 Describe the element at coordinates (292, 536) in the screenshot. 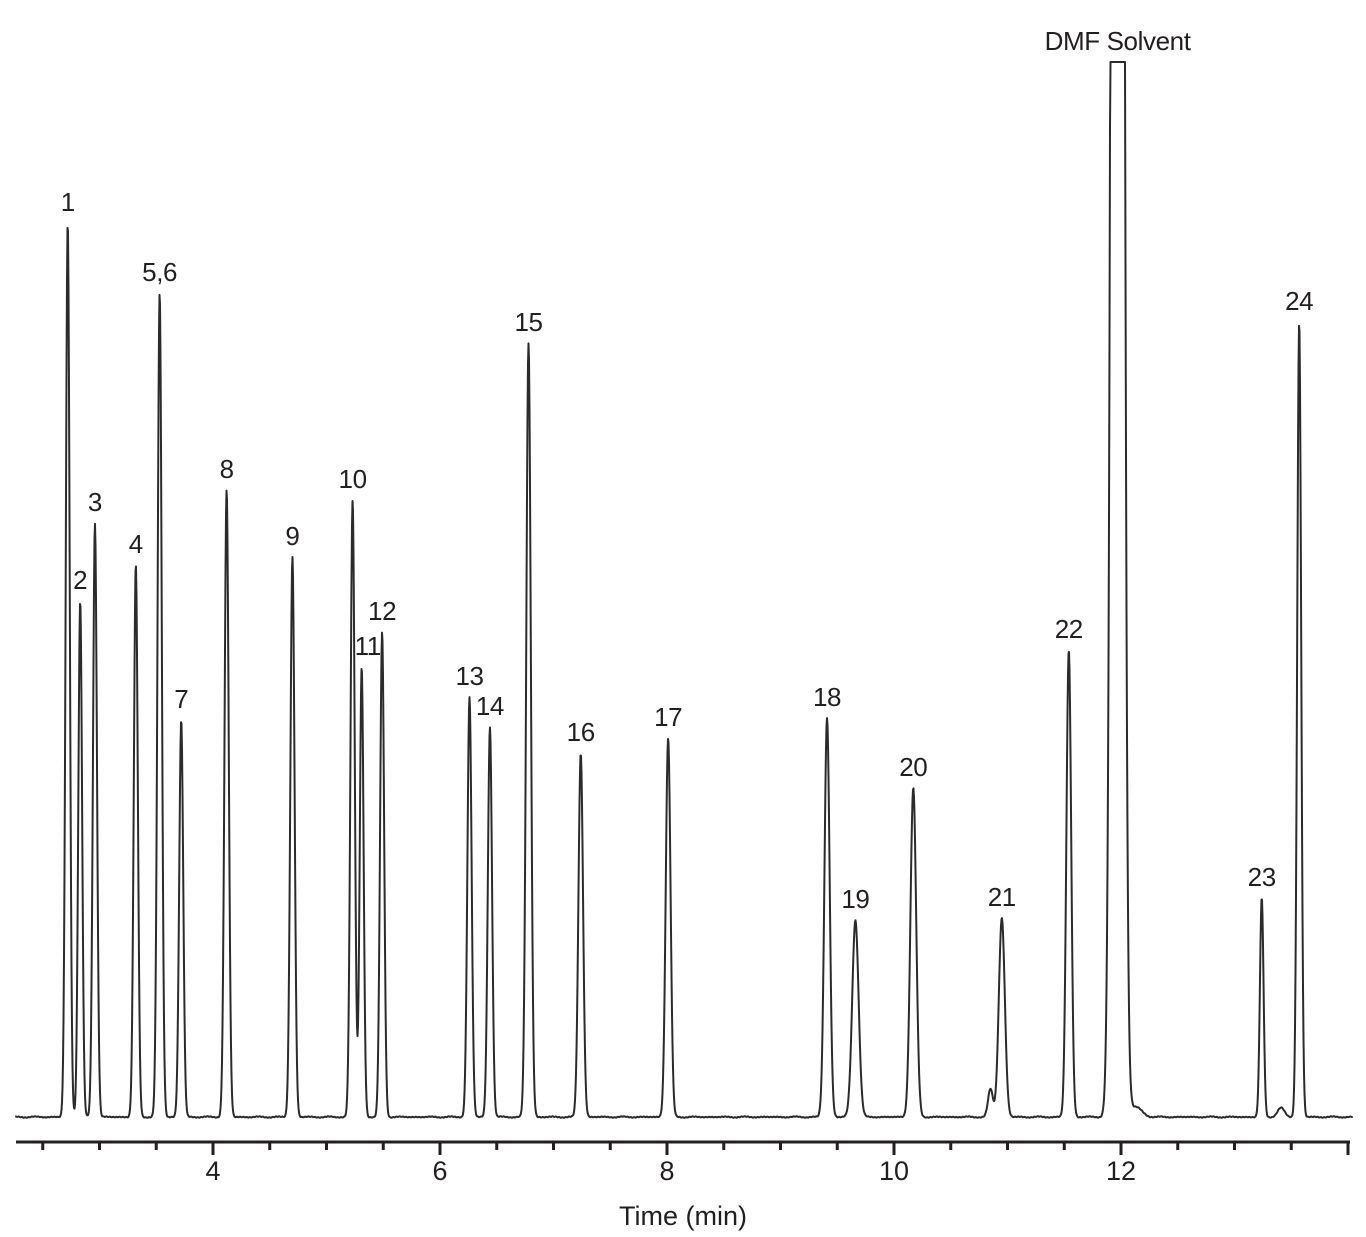

I see `peak-label-9: 9` at that location.